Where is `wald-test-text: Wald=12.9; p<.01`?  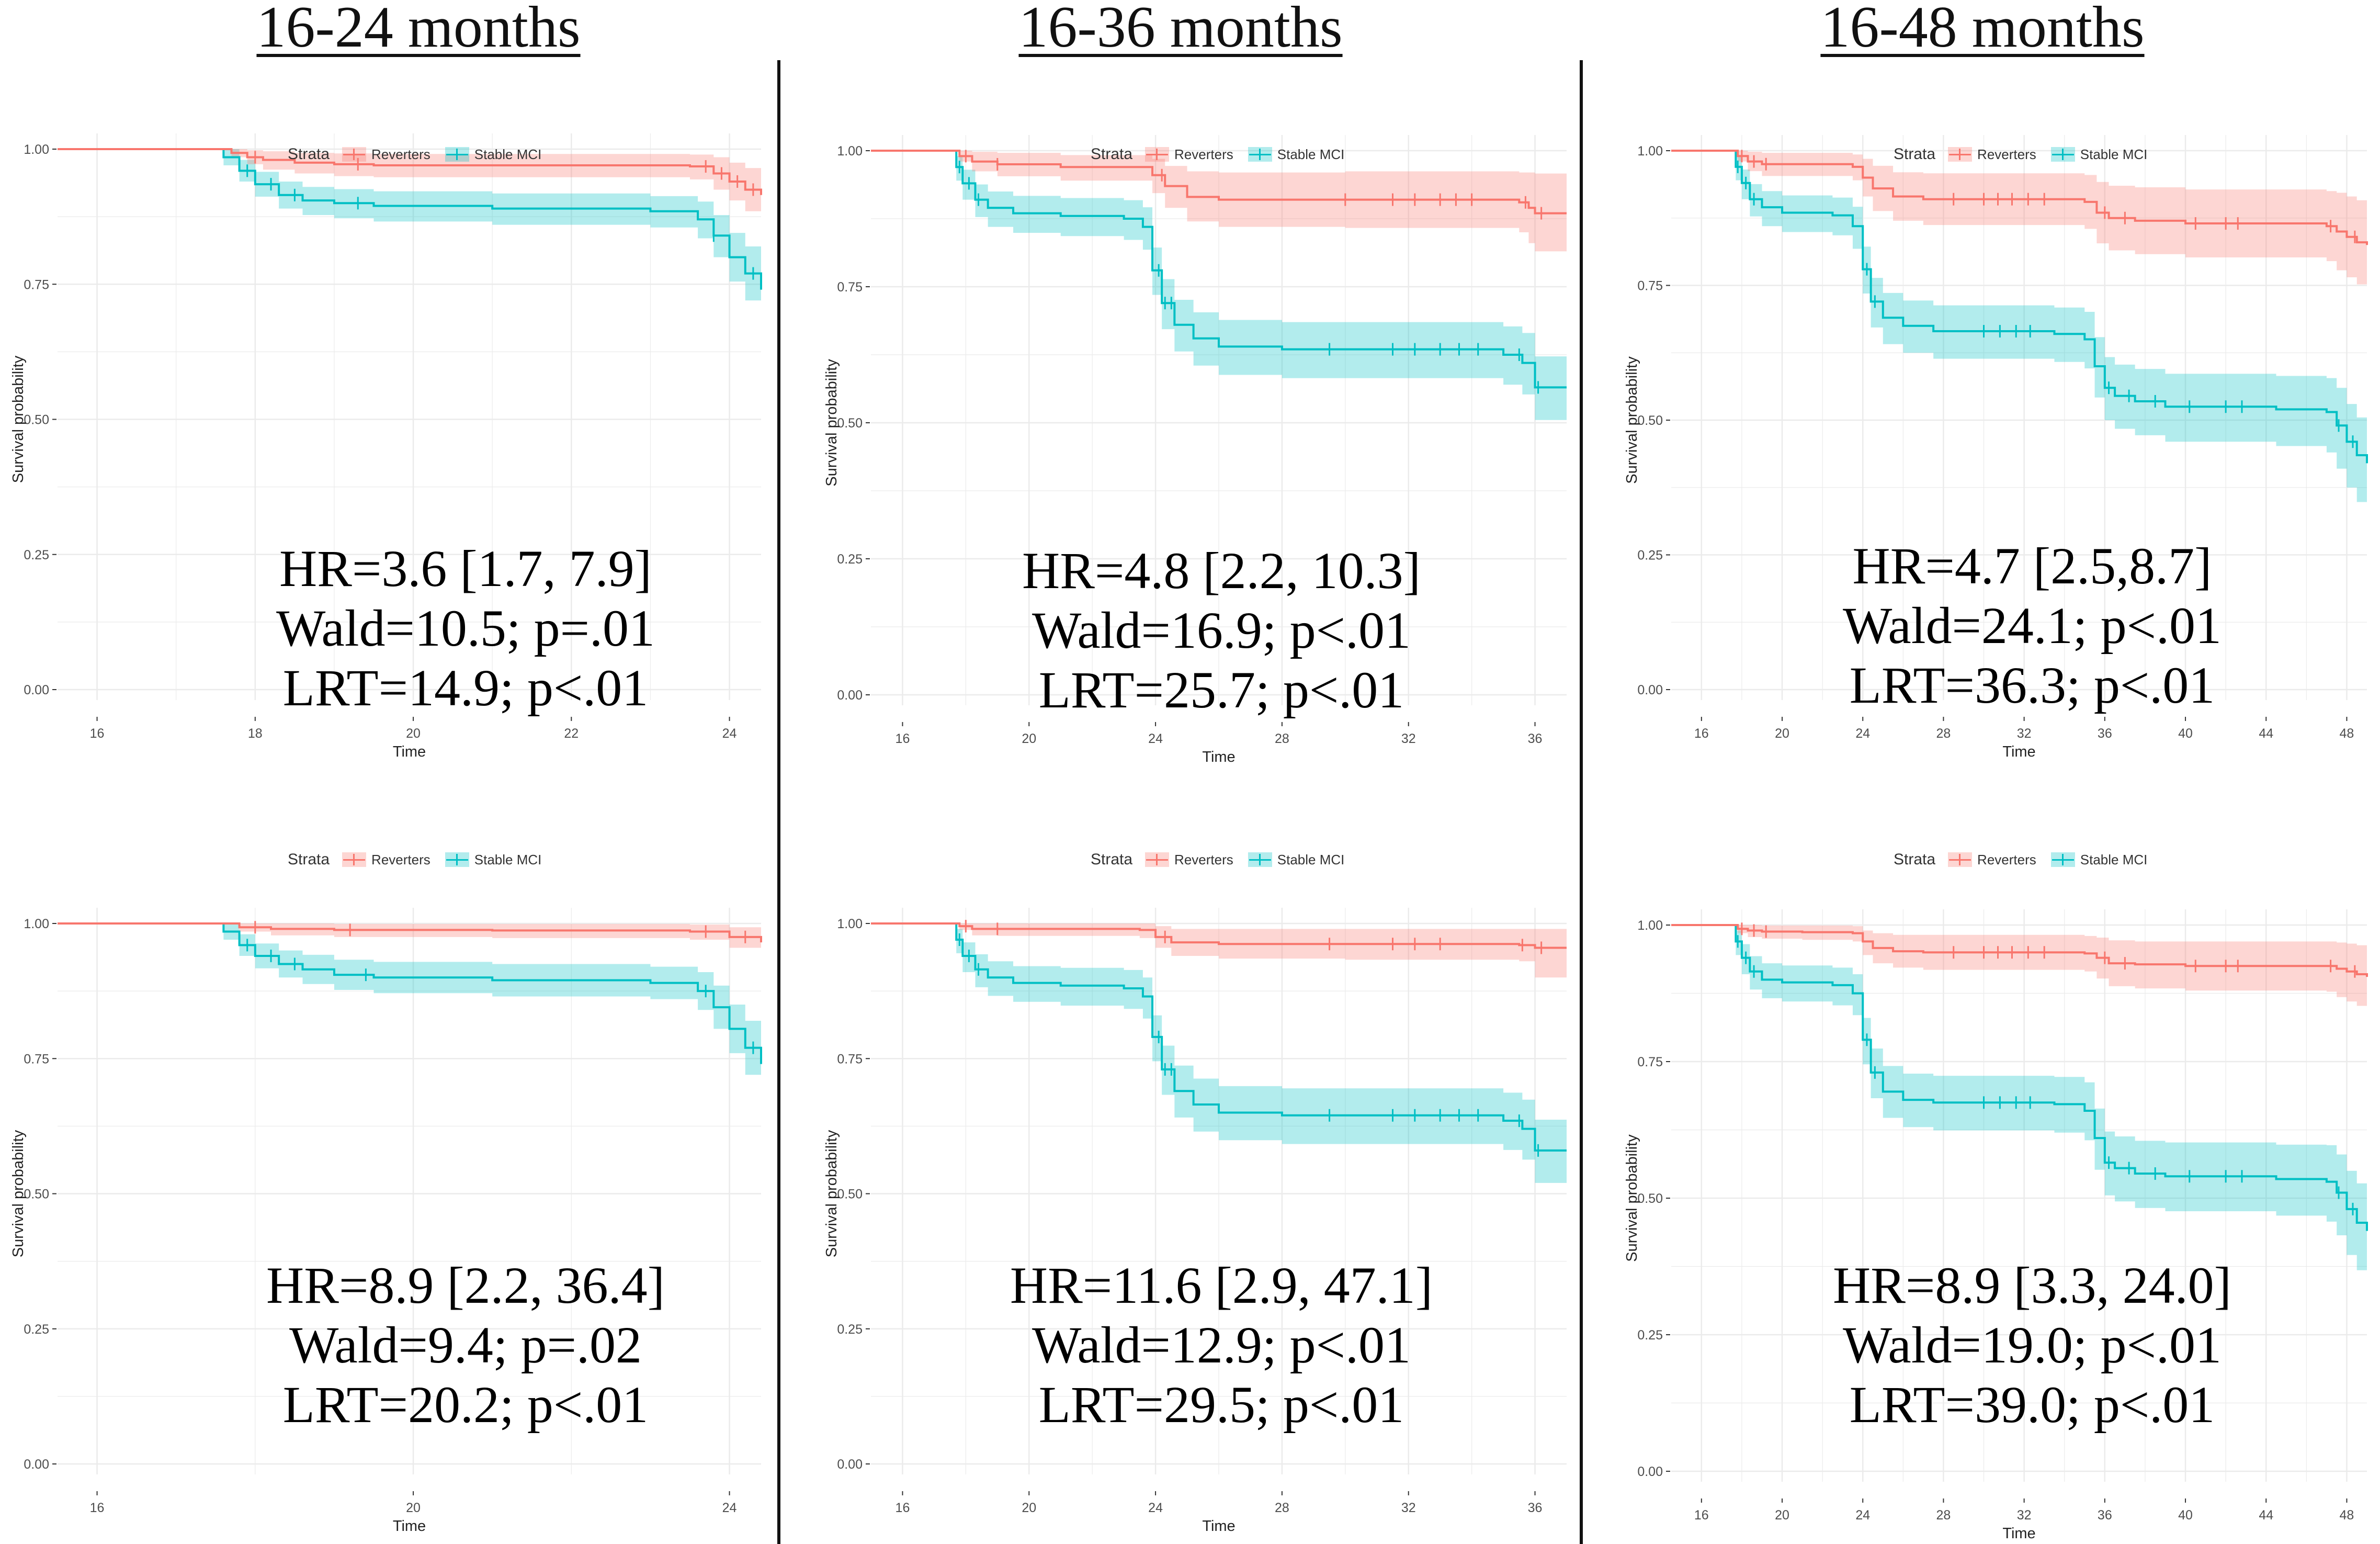
wald-test-text: Wald=12.9; p<.01 is located at coordinates (1221, 1345).